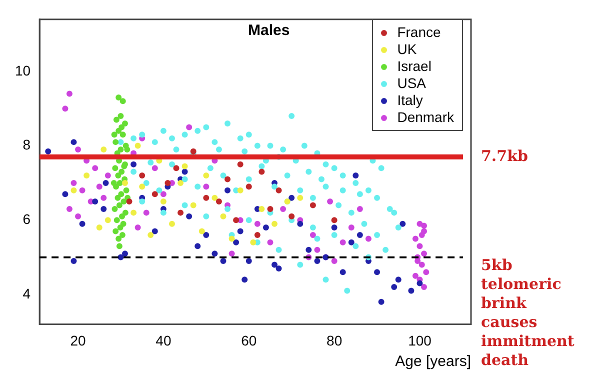 The image size is (591, 379). What do you see at coordinates (26, 144) in the screenshot?
I see `y-tick-label: 8` at bounding box center [26, 144].